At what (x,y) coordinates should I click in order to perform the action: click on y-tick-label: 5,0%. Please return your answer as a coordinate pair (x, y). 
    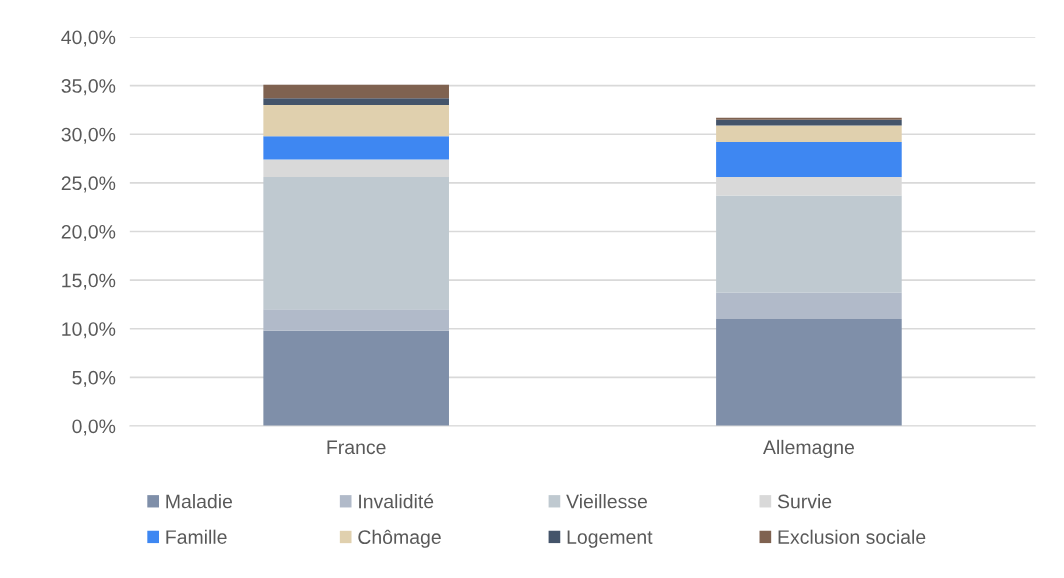
    Looking at the image, I should click on (94, 378).